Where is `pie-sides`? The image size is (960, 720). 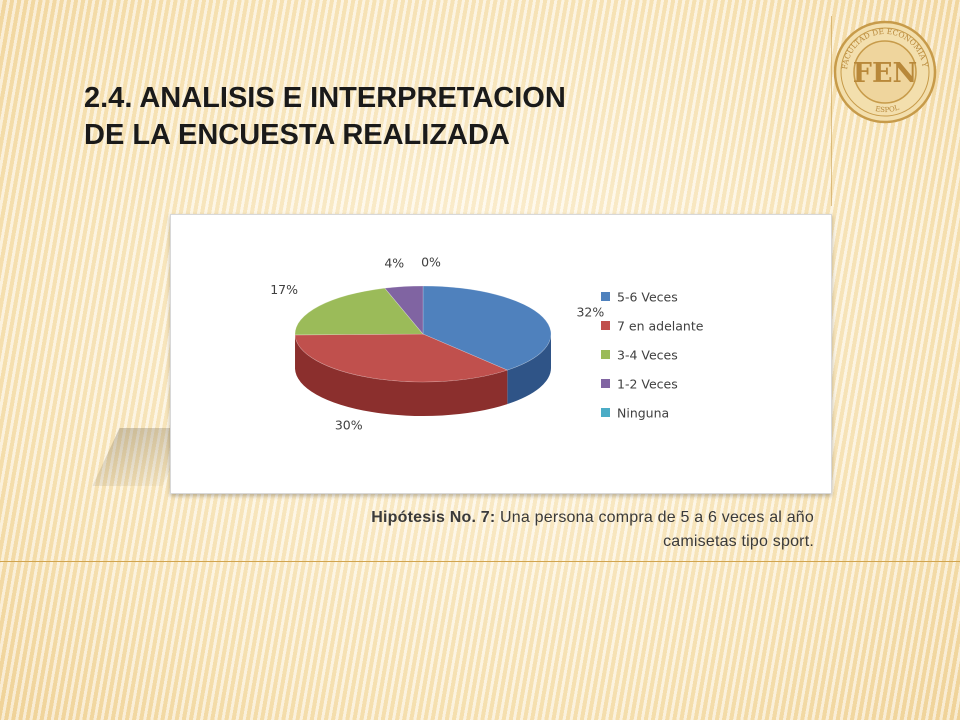
pie-sides is located at coordinates (423, 375).